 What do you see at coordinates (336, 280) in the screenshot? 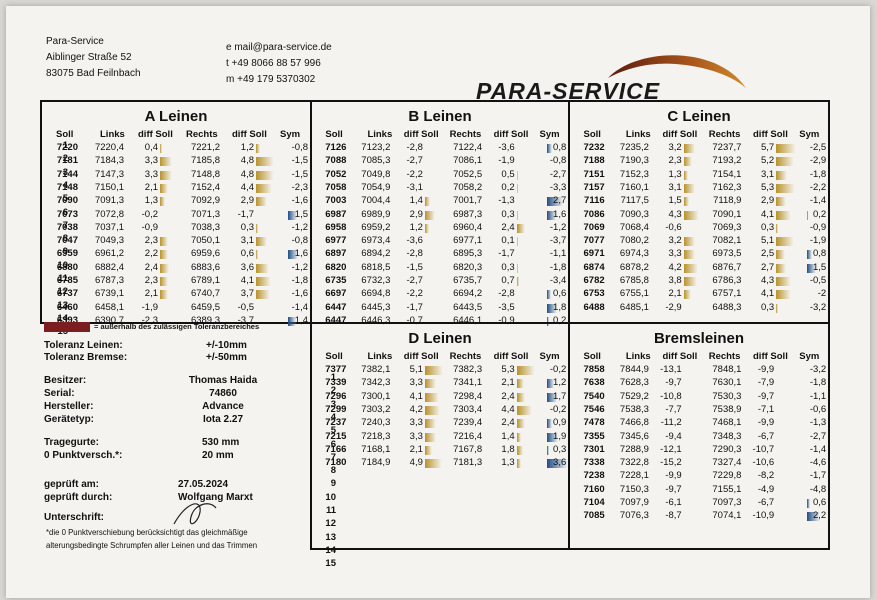
I see `soll-value: 6735` at bounding box center [336, 280].